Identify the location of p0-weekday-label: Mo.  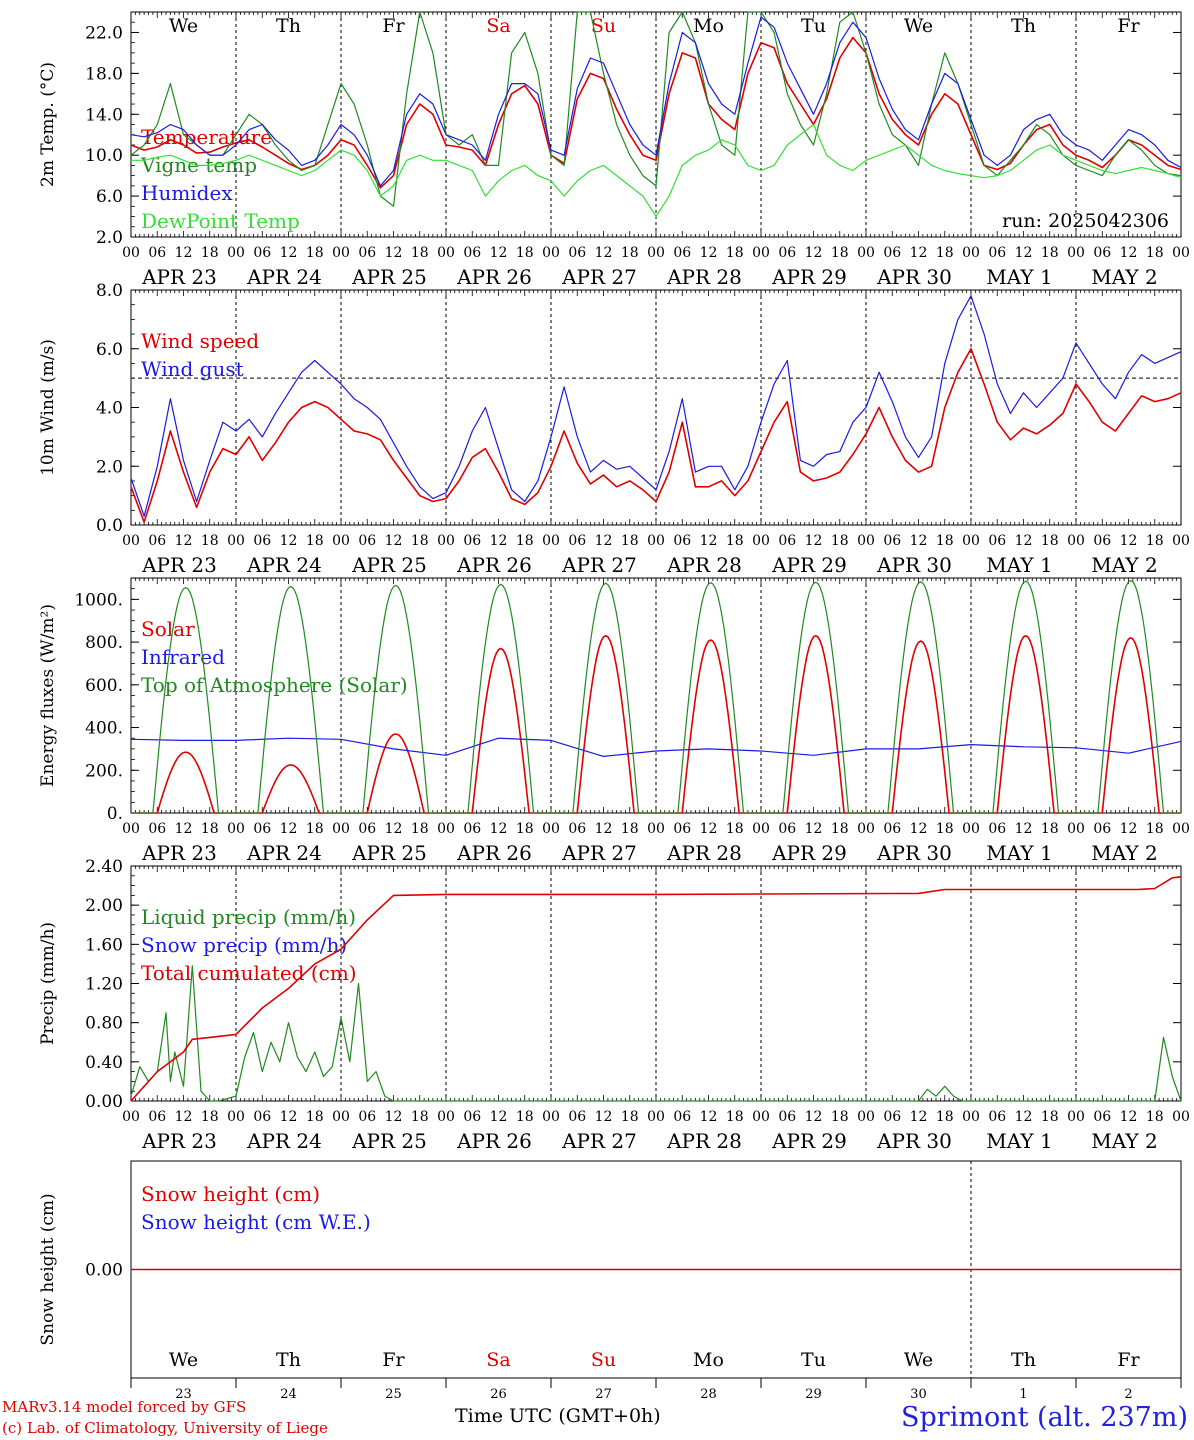
(708, 26).